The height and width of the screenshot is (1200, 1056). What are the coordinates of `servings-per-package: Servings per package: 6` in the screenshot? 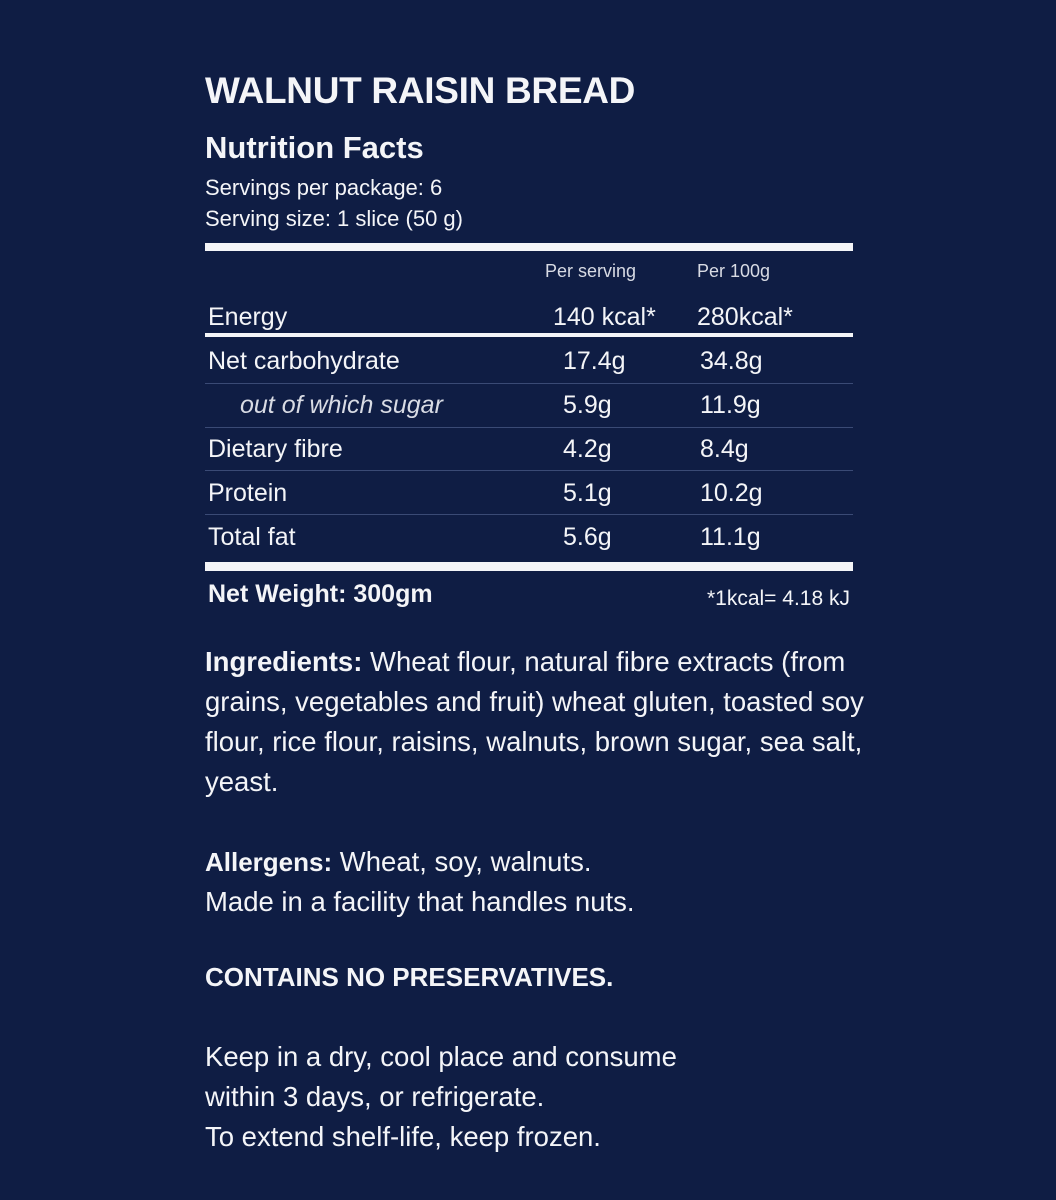 It's located at (324, 187).